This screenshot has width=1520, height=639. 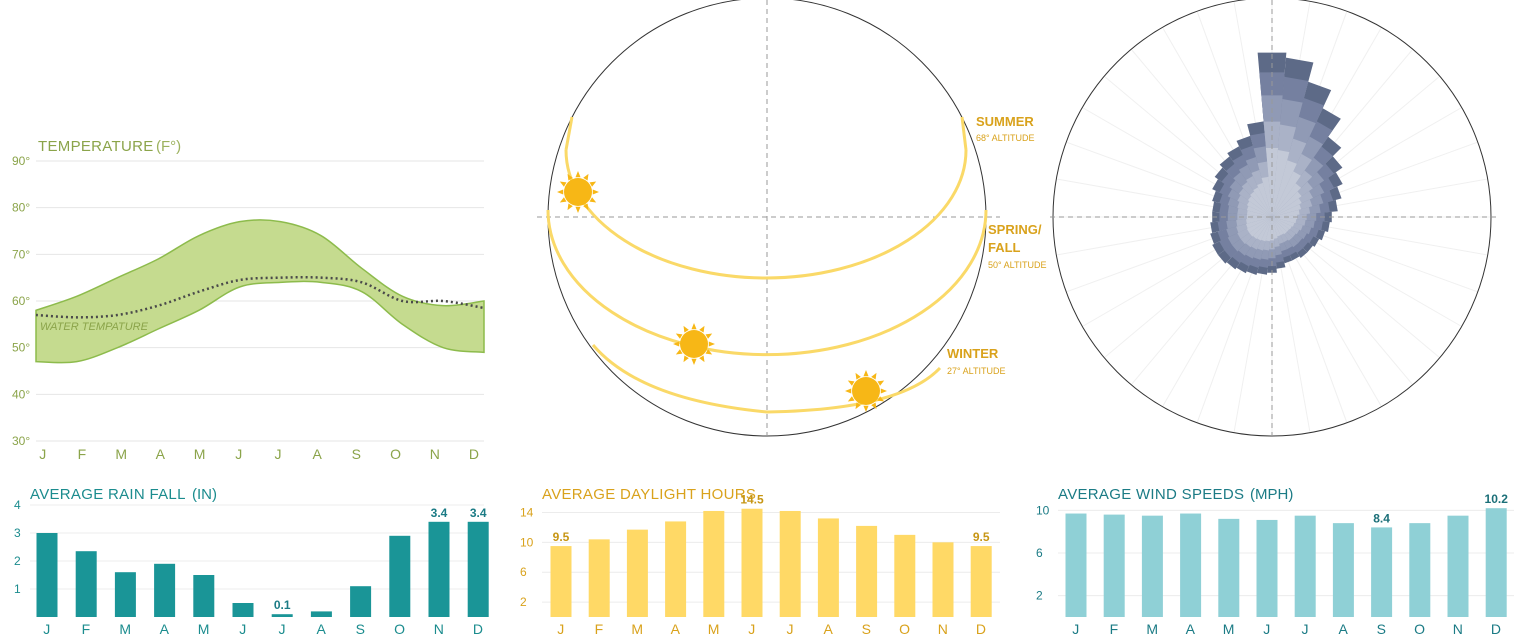 What do you see at coordinates (17, 547) in the screenshot?
I see `rain-y-axis: 4 3 2 1` at bounding box center [17, 547].